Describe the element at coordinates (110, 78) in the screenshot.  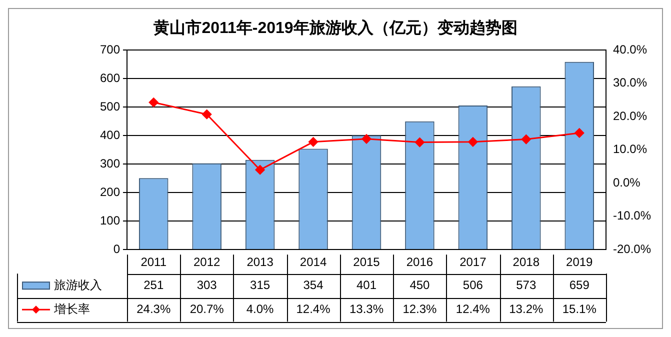
I see `y-tick-label: 600` at that location.